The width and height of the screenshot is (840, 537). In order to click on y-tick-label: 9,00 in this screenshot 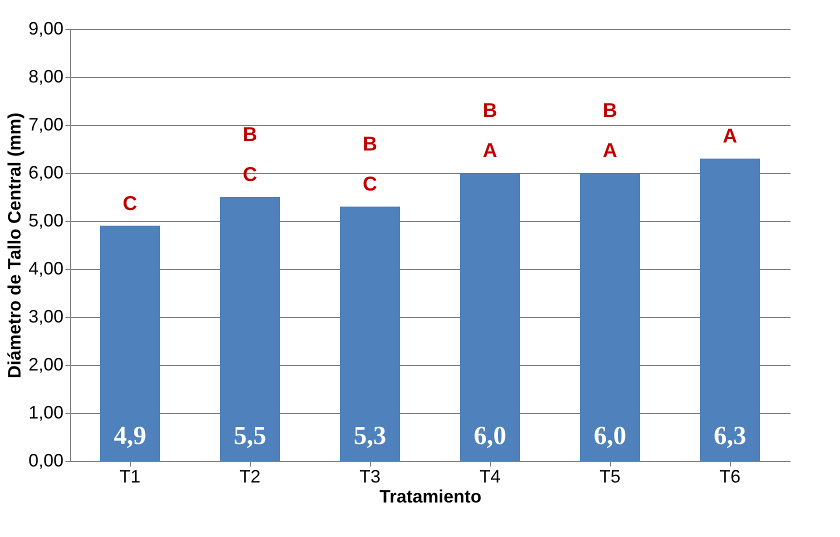, I will do `click(46, 28)`.